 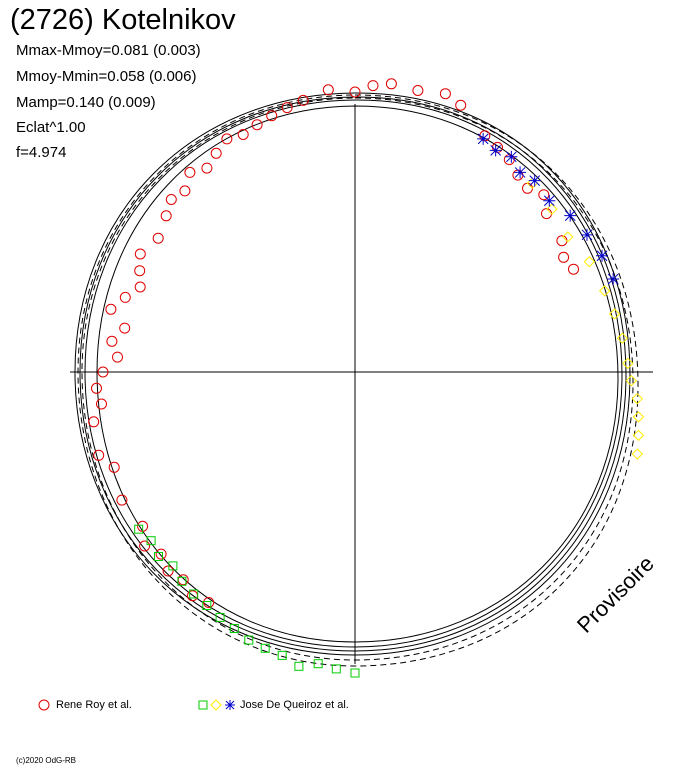 I want to click on stat-mamp: Mamp=0.140 (0.009), so click(x=86, y=102).